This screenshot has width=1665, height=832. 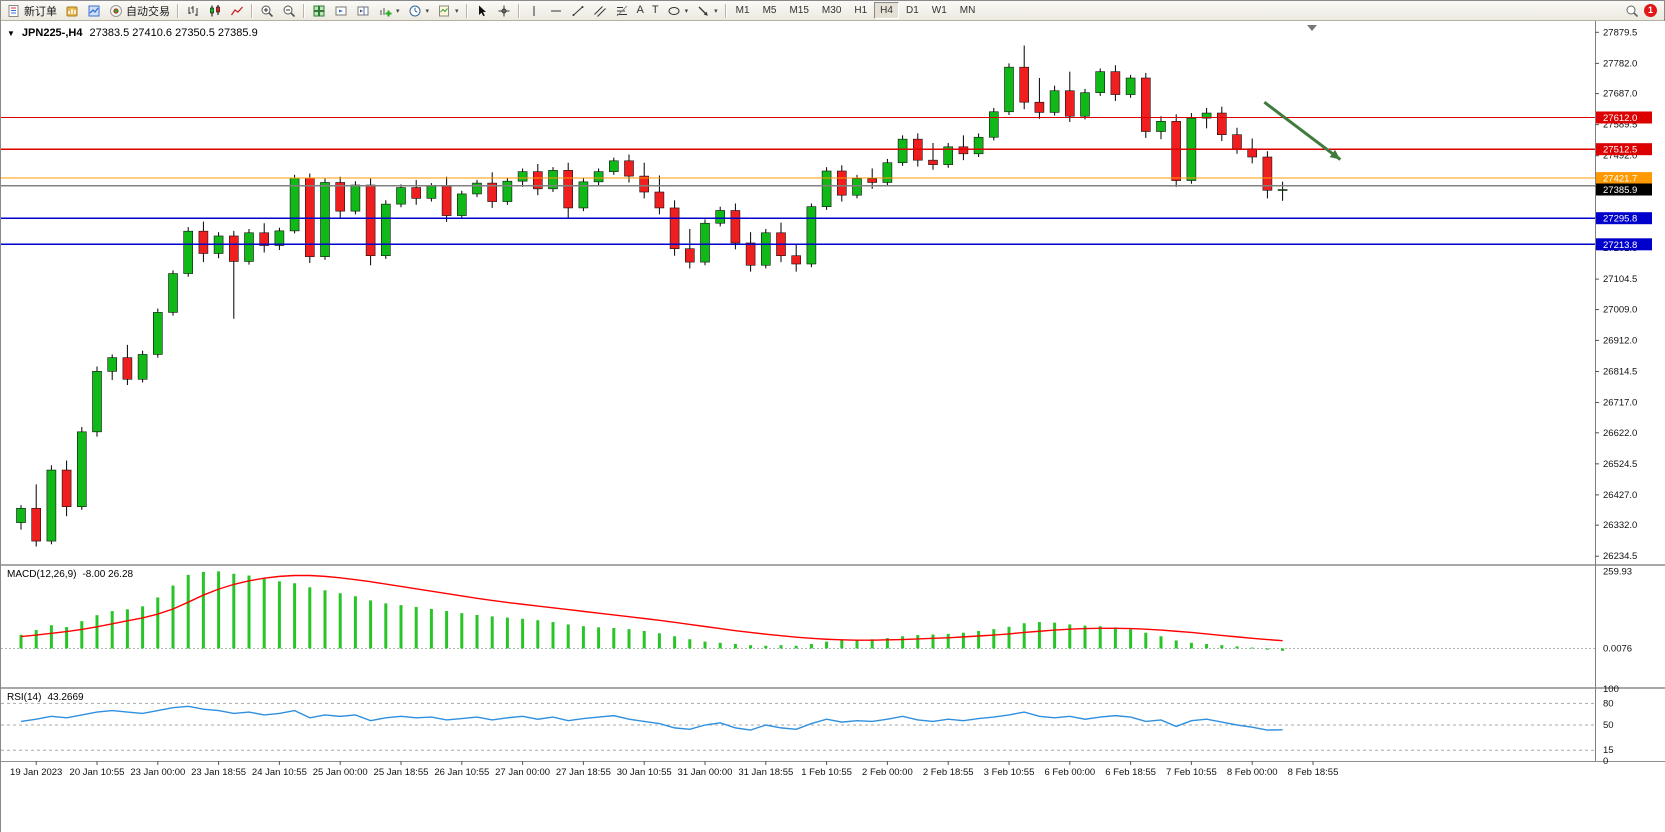 What do you see at coordinates (448, 10) in the screenshot?
I see `templates-button: ▾` at bounding box center [448, 10].